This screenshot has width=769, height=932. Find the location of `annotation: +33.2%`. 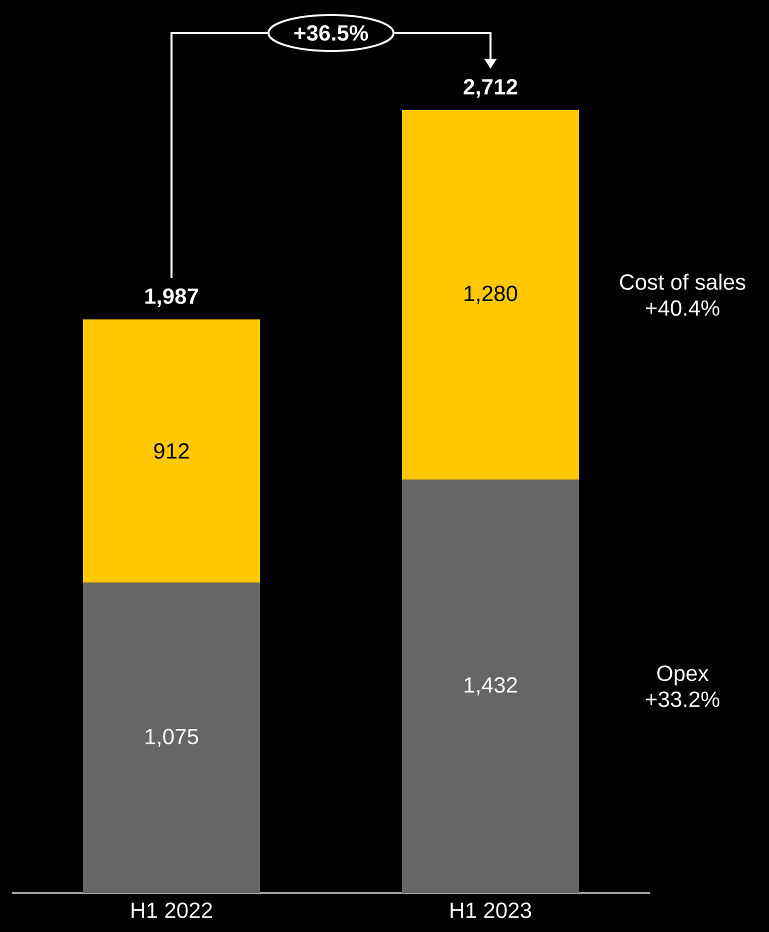

annotation: +33.2% is located at coordinates (683, 699).